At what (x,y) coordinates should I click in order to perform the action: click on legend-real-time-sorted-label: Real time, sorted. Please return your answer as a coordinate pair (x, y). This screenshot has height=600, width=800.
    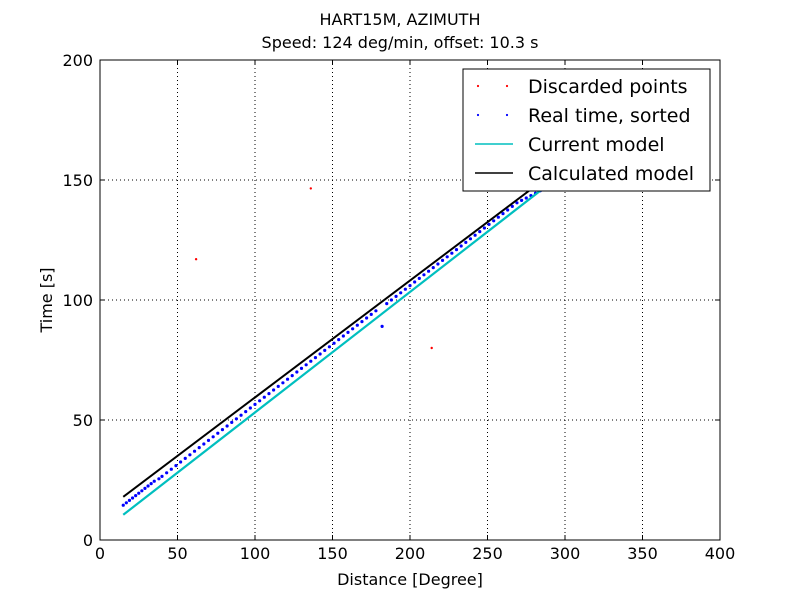
    Looking at the image, I should click on (609, 116).